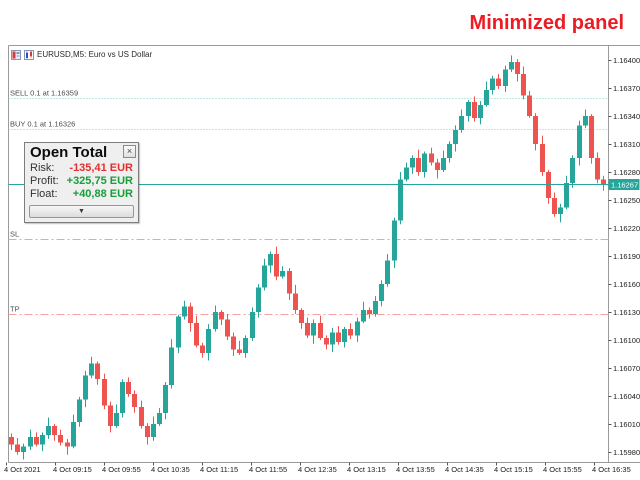 The image size is (640, 480). Describe the element at coordinates (44, 93) in the screenshot. I see `sell-order-label: SELL 0.1 at 1.16359` at that location.